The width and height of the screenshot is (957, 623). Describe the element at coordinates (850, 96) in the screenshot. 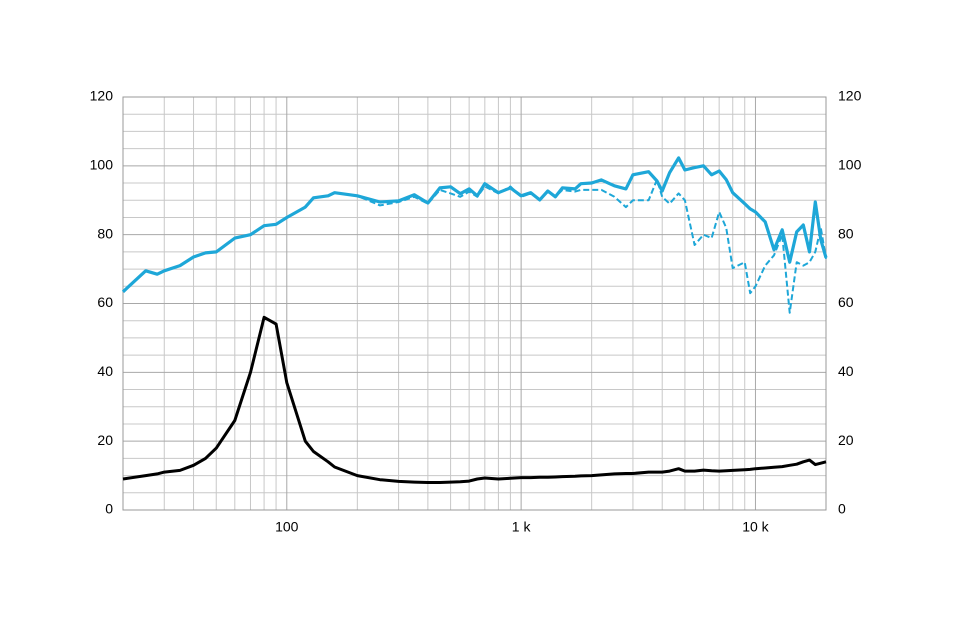

I see `y2-tick-label: 120` at that location.